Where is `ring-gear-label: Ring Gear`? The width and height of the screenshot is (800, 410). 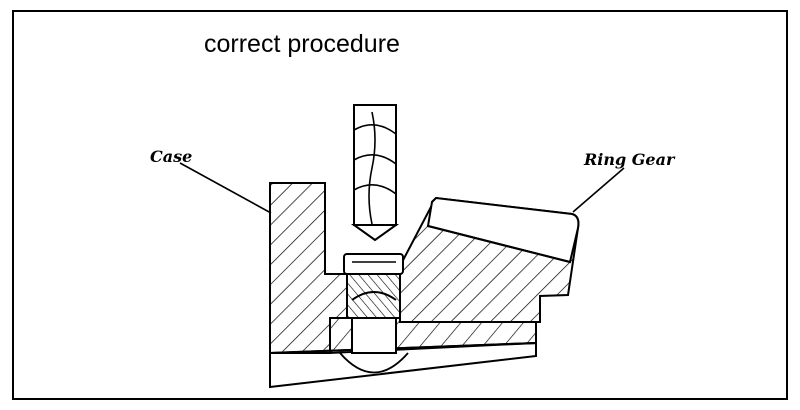
ring-gear-label: Ring Gear is located at coordinates (629, 159).